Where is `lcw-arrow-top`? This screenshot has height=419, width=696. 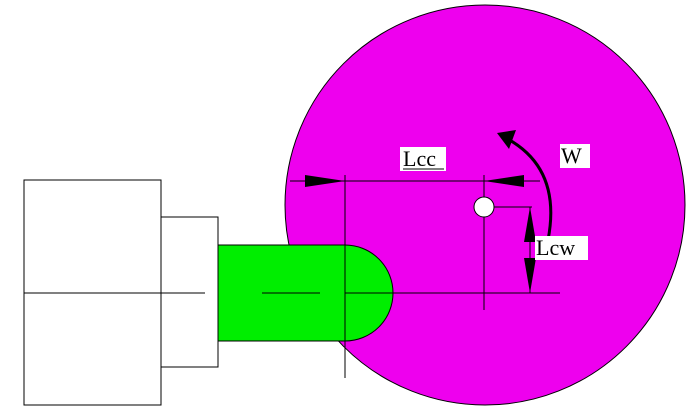
lcw-arrow-top is located at coordinates (530, 224).